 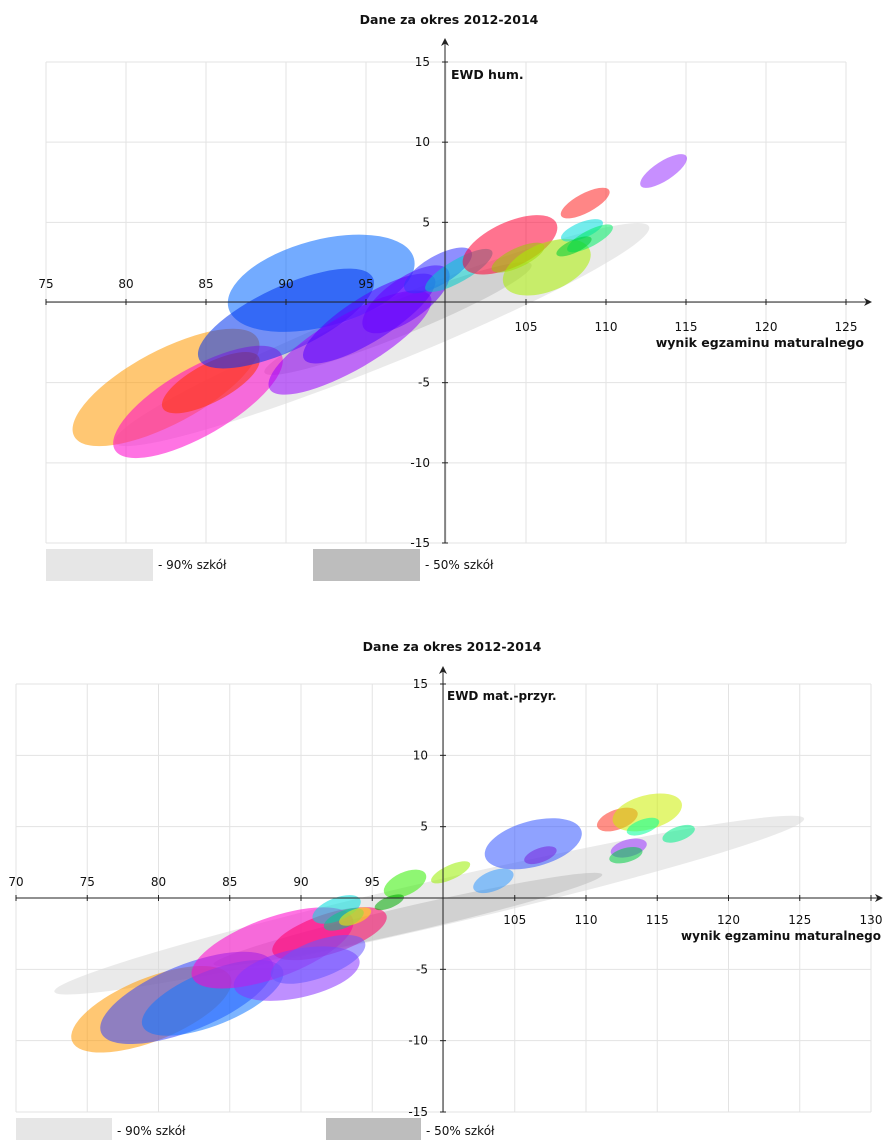 What do you see at coordinates (502, 696) in the screenshot?
I see `y-axis-label: EWD mat.-przyr.` at bounding box center [502, 696].